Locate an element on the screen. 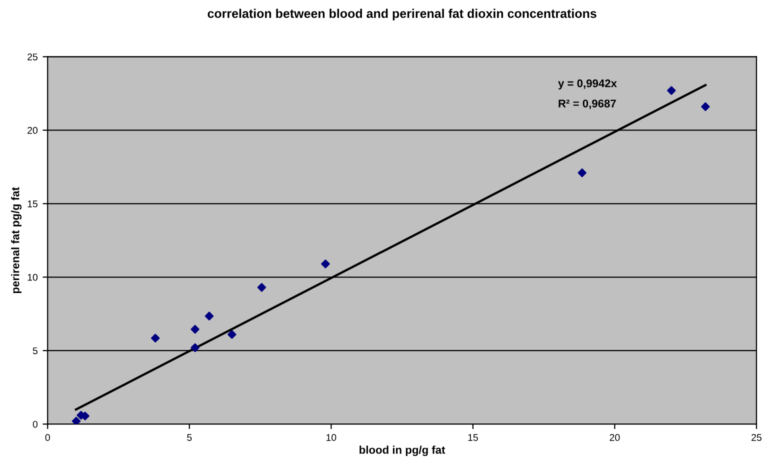 This screenshot has height=465, width=768. chart-title: correlation between blood and perirenal fat dioxin concentrations is located at coordinates (402, 14).